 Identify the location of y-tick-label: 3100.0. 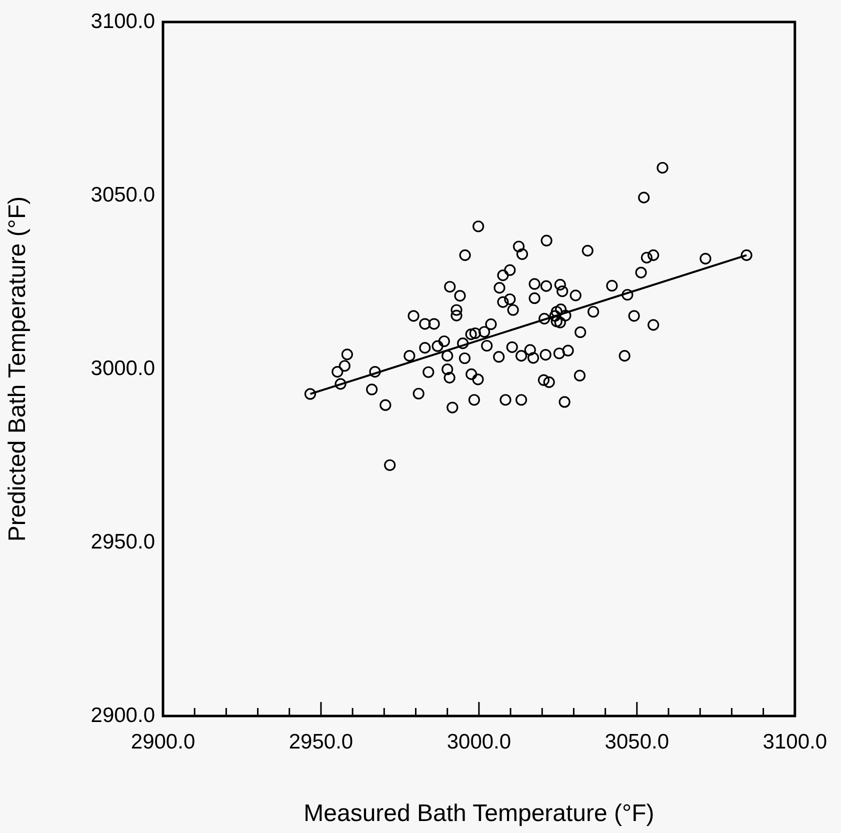
(122, 21).